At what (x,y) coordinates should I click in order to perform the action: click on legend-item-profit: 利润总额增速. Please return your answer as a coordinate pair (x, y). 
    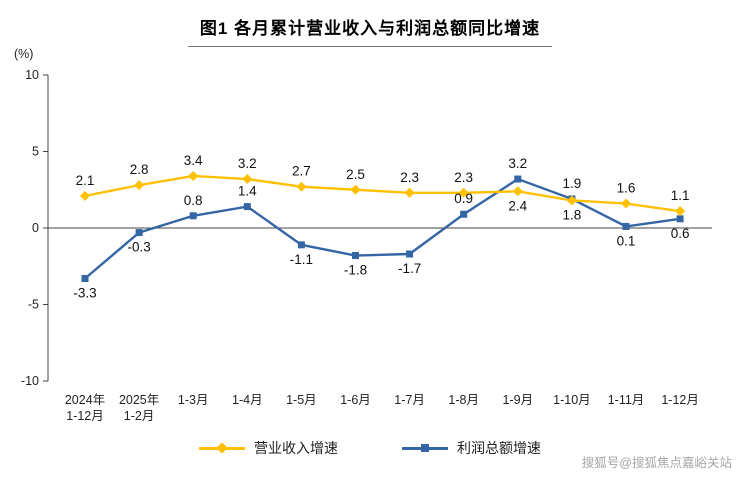
    Looking at the image, I should click on (471, 448).